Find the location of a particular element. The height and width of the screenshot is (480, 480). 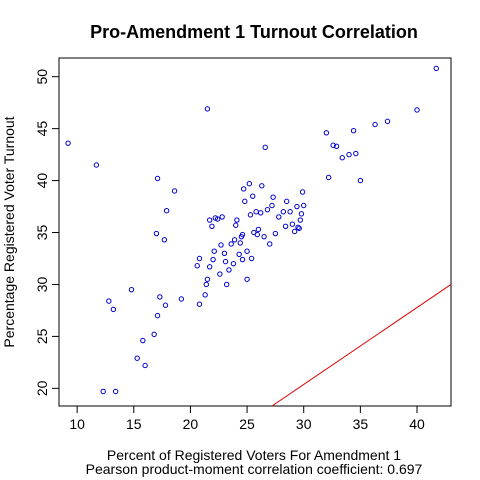

y-tick-label: 25 is located at coordinates (42, 336).